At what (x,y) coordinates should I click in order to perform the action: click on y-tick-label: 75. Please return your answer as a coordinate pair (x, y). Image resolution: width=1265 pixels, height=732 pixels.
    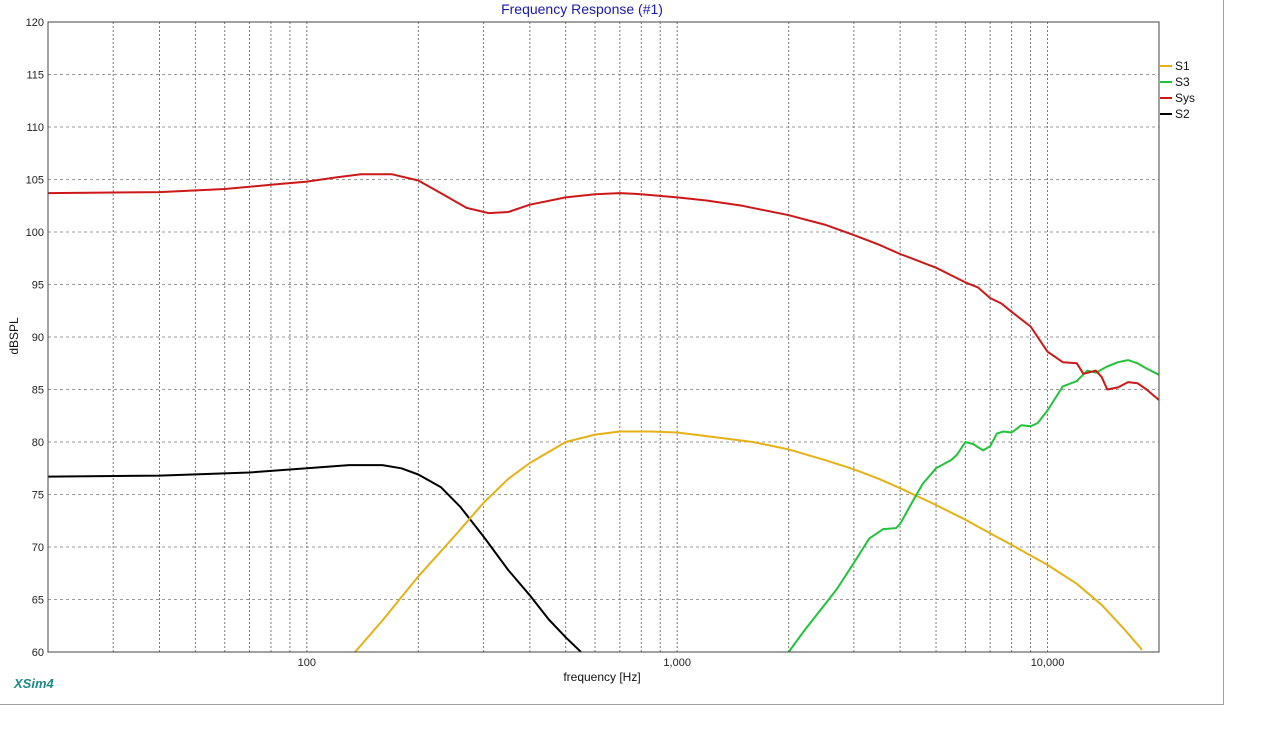
    Looking at the image, I should click on (38, 496).